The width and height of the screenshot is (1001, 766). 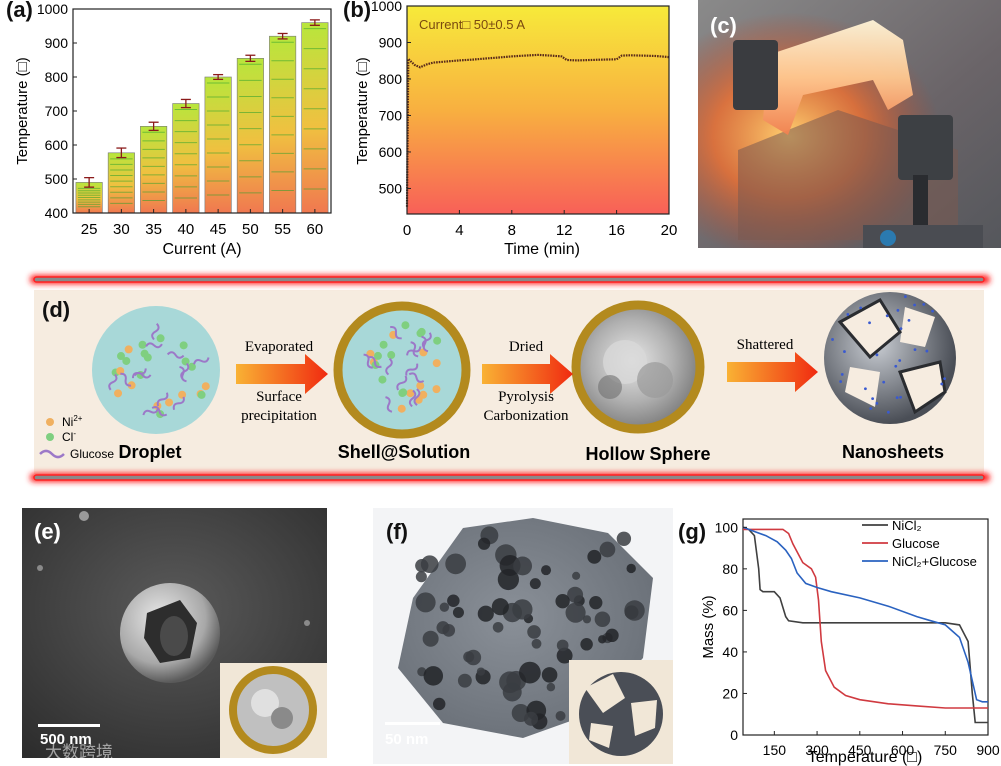 I want to click on plot-background, so click(x=538, y=110).